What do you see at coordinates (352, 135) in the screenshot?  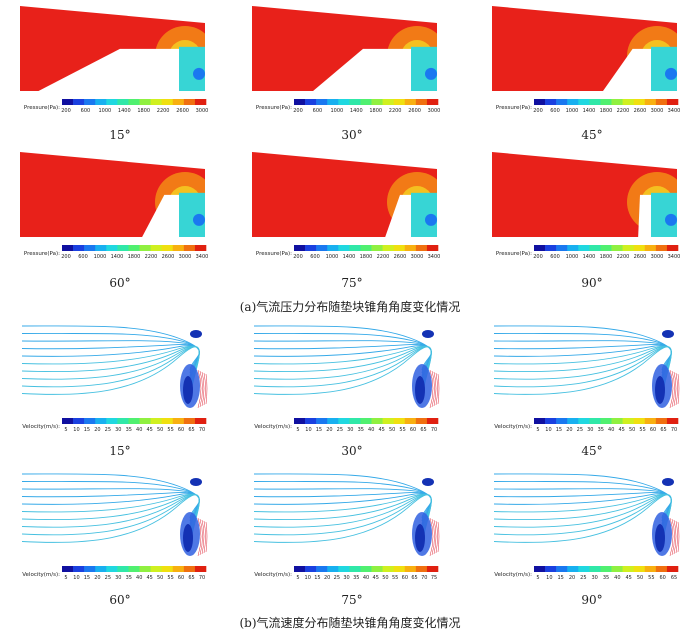 I see `pressure-angle-30: 30°` at bounding box center [352, 135].